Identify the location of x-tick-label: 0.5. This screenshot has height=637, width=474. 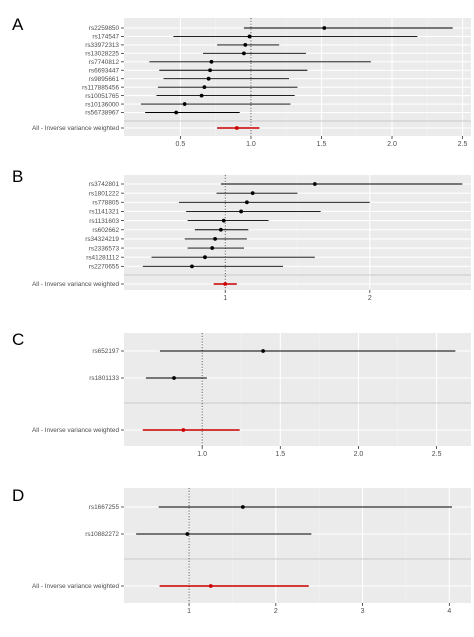
(181, 144).